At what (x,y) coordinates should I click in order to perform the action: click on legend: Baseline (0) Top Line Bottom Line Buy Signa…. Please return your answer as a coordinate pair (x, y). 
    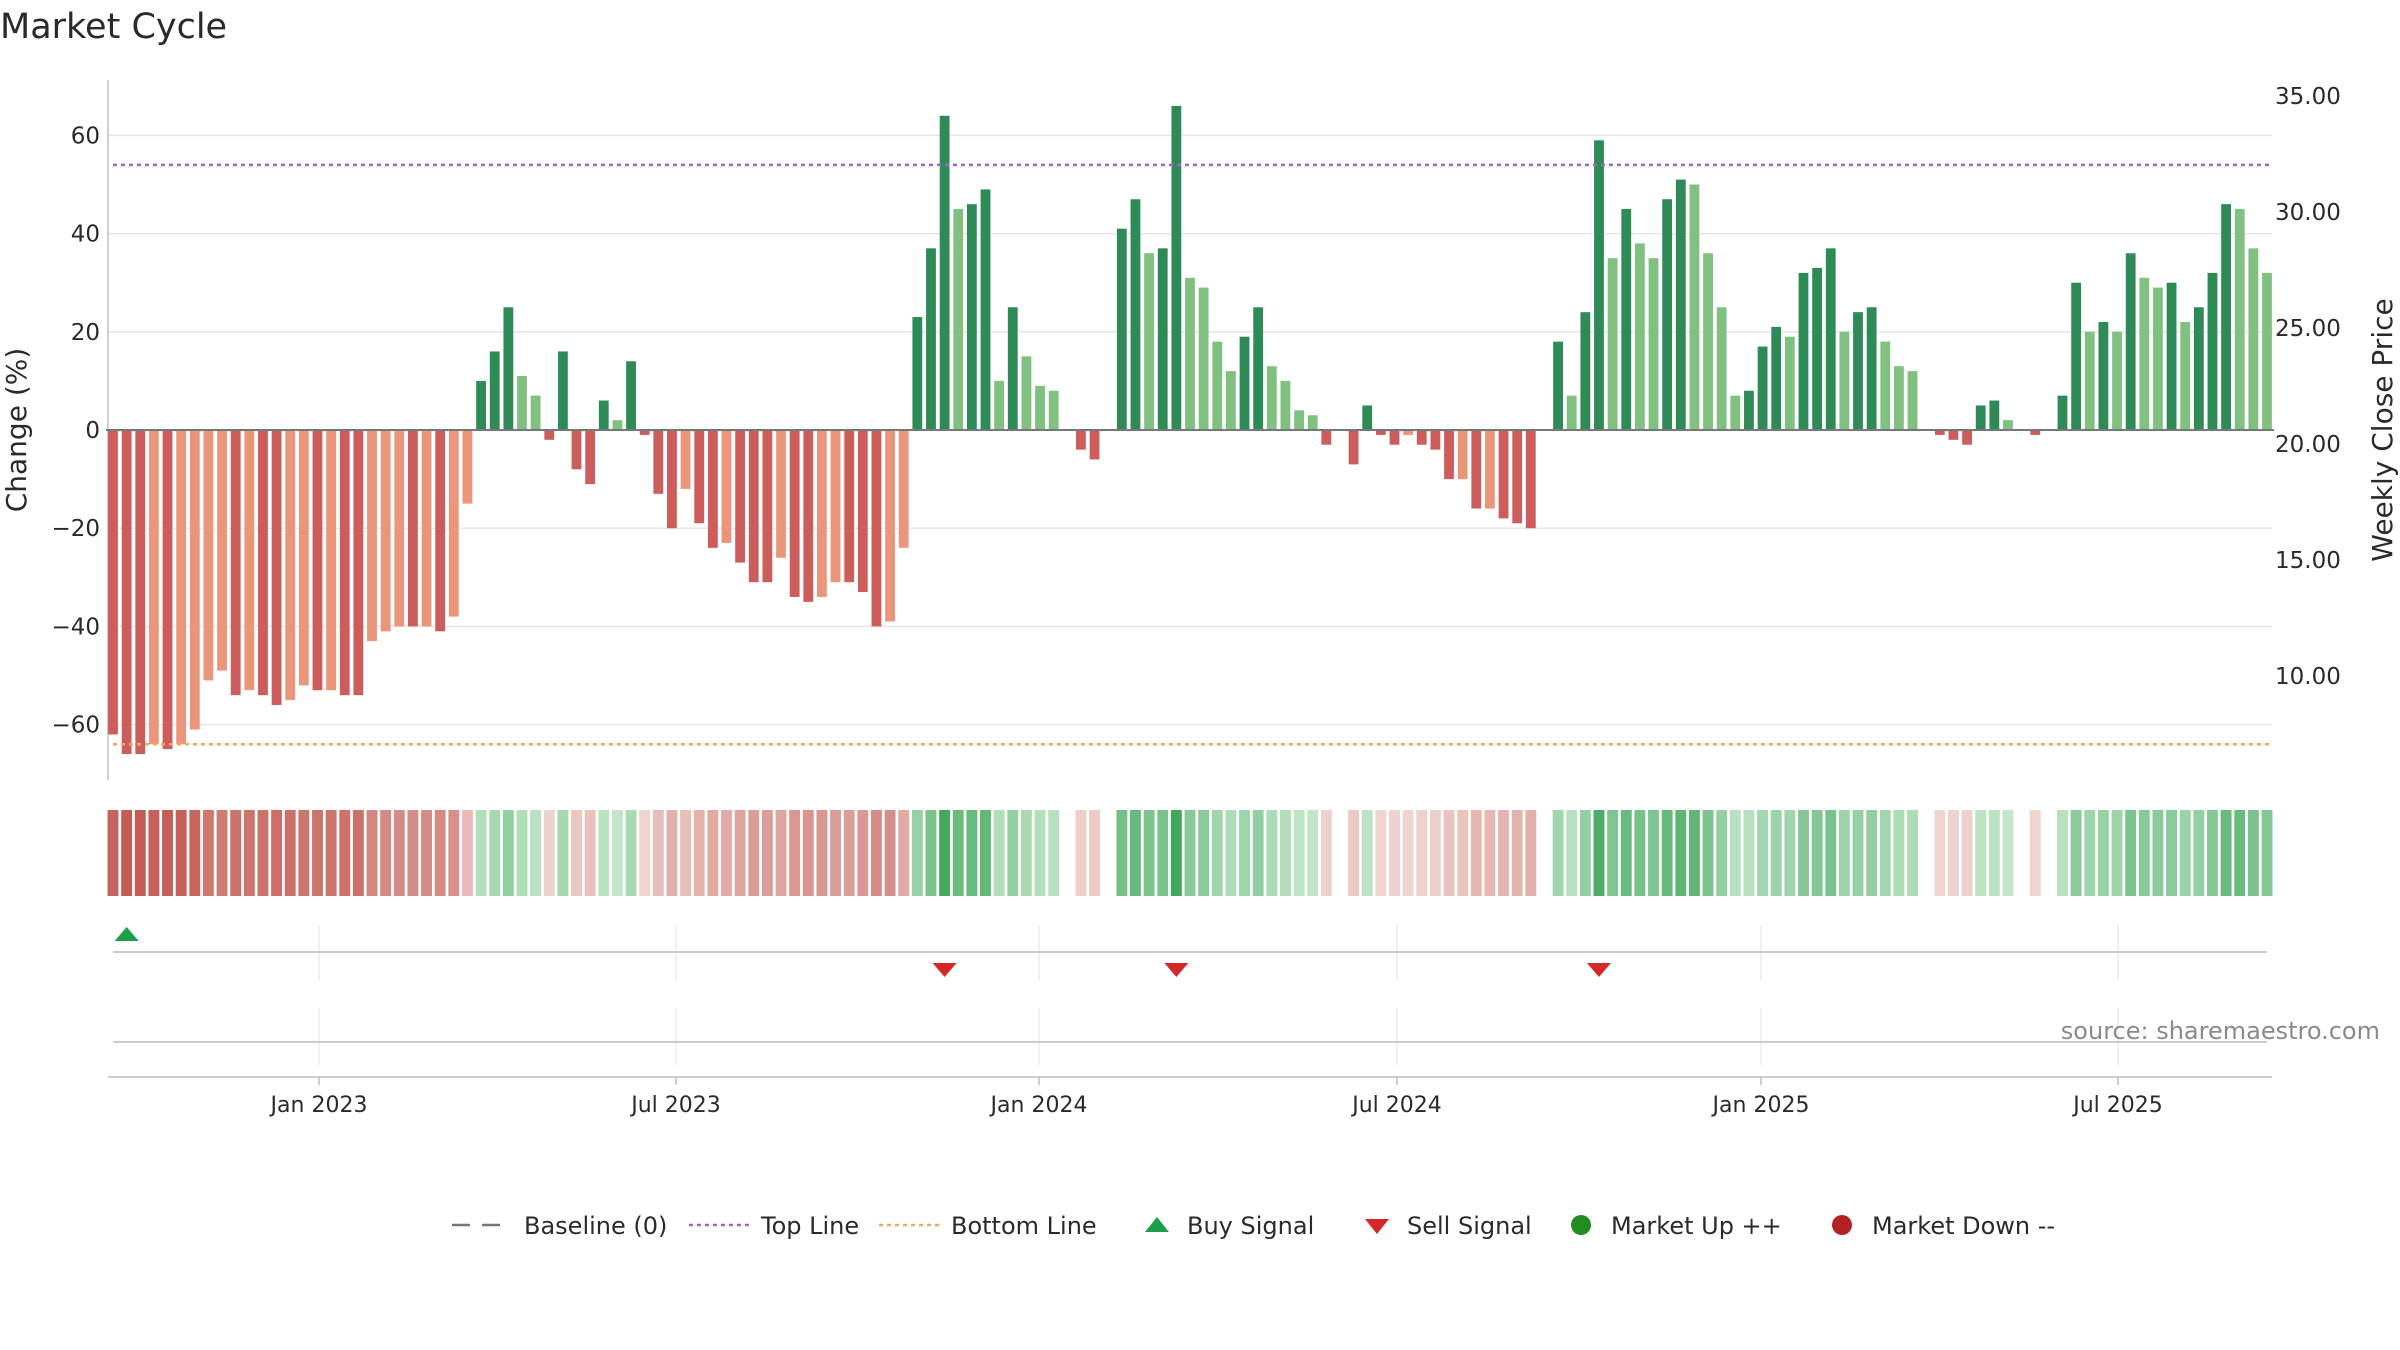
    Looking at the image, I should click on (1253, 1226).